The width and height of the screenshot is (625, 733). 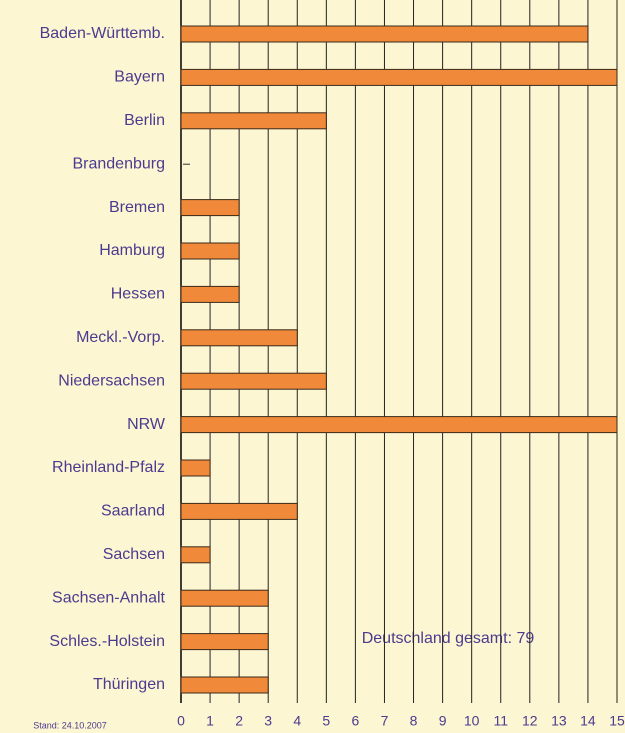 I want to click on x-tick-label: 7, so click(x=385, y=721).